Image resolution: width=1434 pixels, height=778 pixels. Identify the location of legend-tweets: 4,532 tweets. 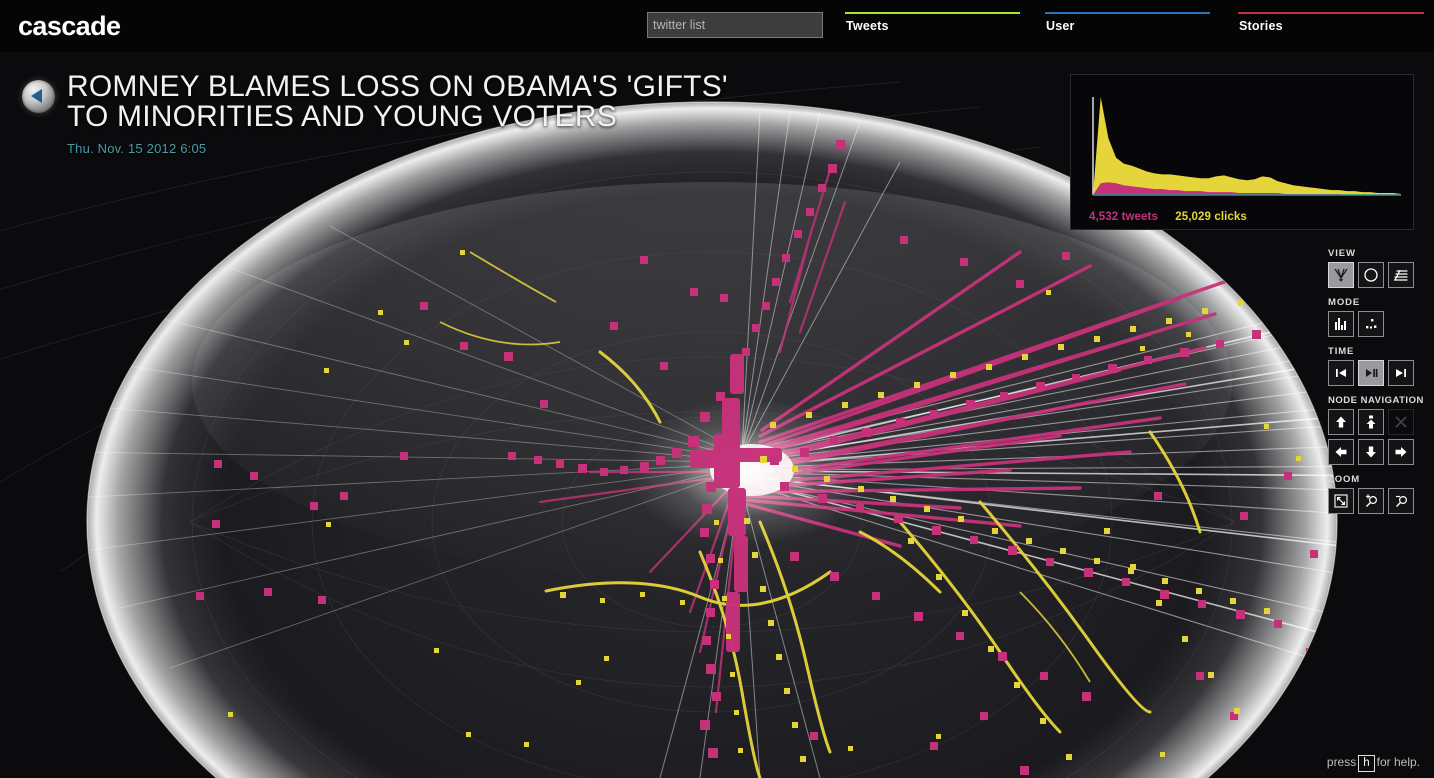
(1123, 217).